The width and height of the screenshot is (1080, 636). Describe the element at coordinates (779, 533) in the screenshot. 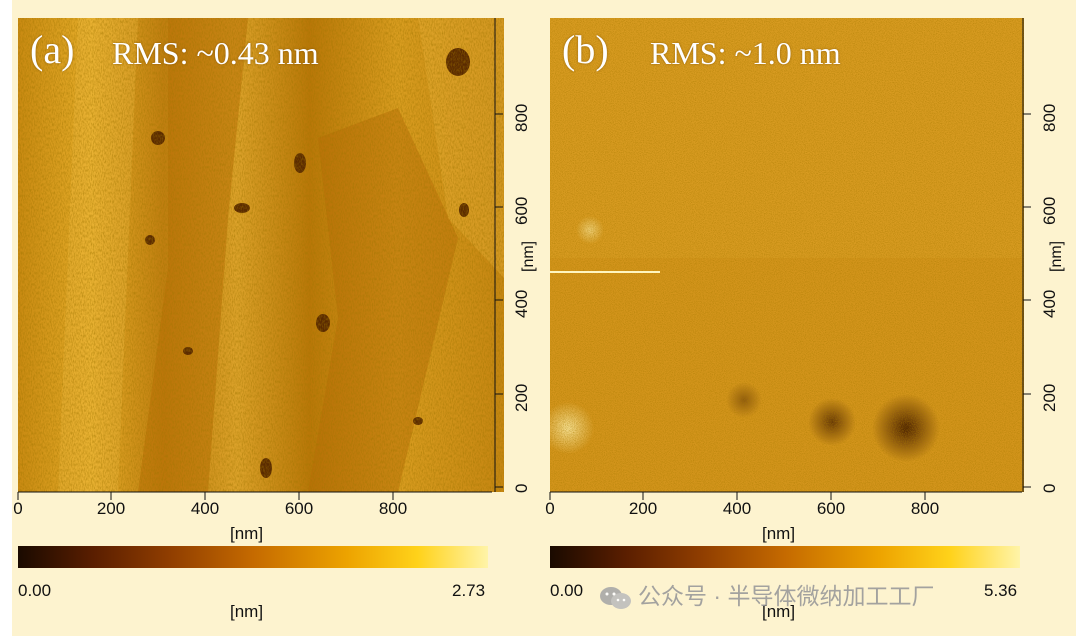

I see `x-unit-b: [nm]` at that location.